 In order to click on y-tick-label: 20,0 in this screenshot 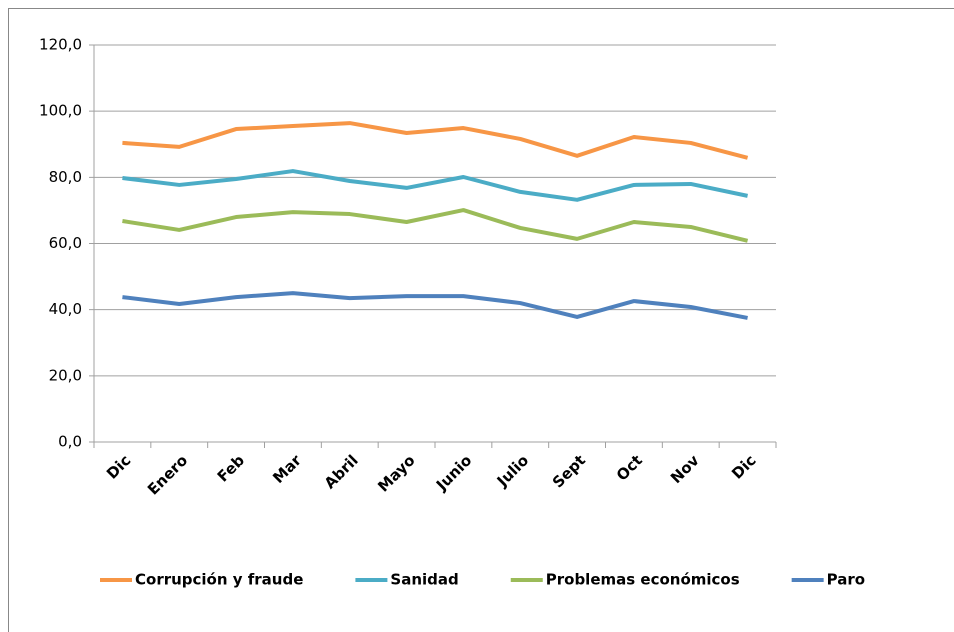, I will do `click(65, 375)`.